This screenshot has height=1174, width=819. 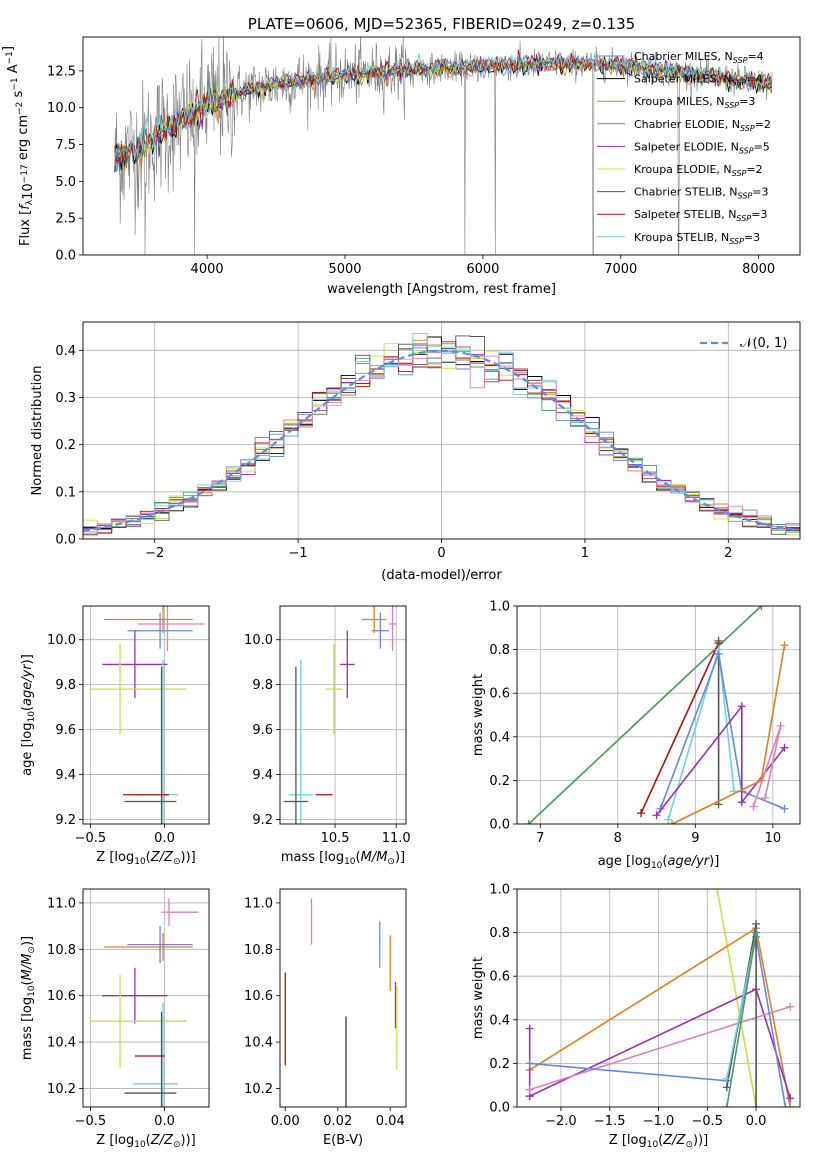 What do you see at coordinates (65, 445) in the screenshot?
I see `residuals-ytick-label: 0.2` at bounding box center [65, 445].